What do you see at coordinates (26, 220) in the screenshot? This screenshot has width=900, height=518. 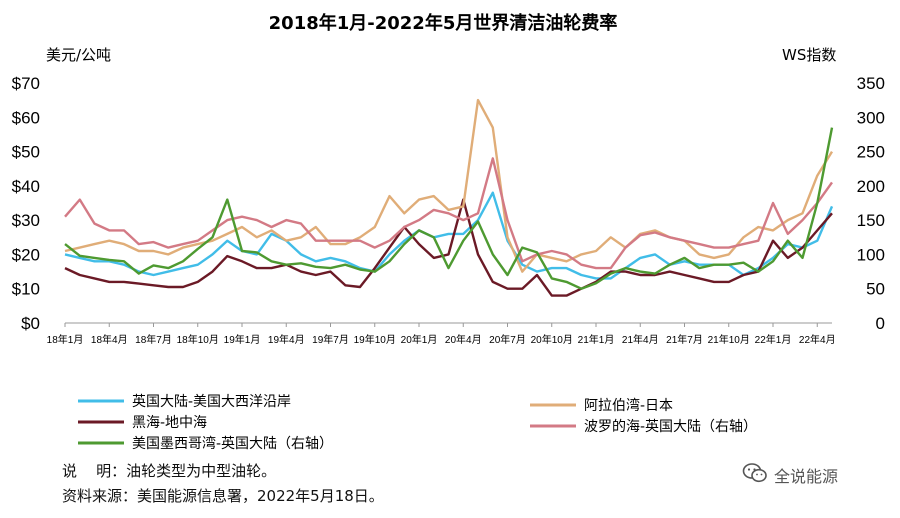 I see `left-tick-label: $30` at bounding box center [26, 220].